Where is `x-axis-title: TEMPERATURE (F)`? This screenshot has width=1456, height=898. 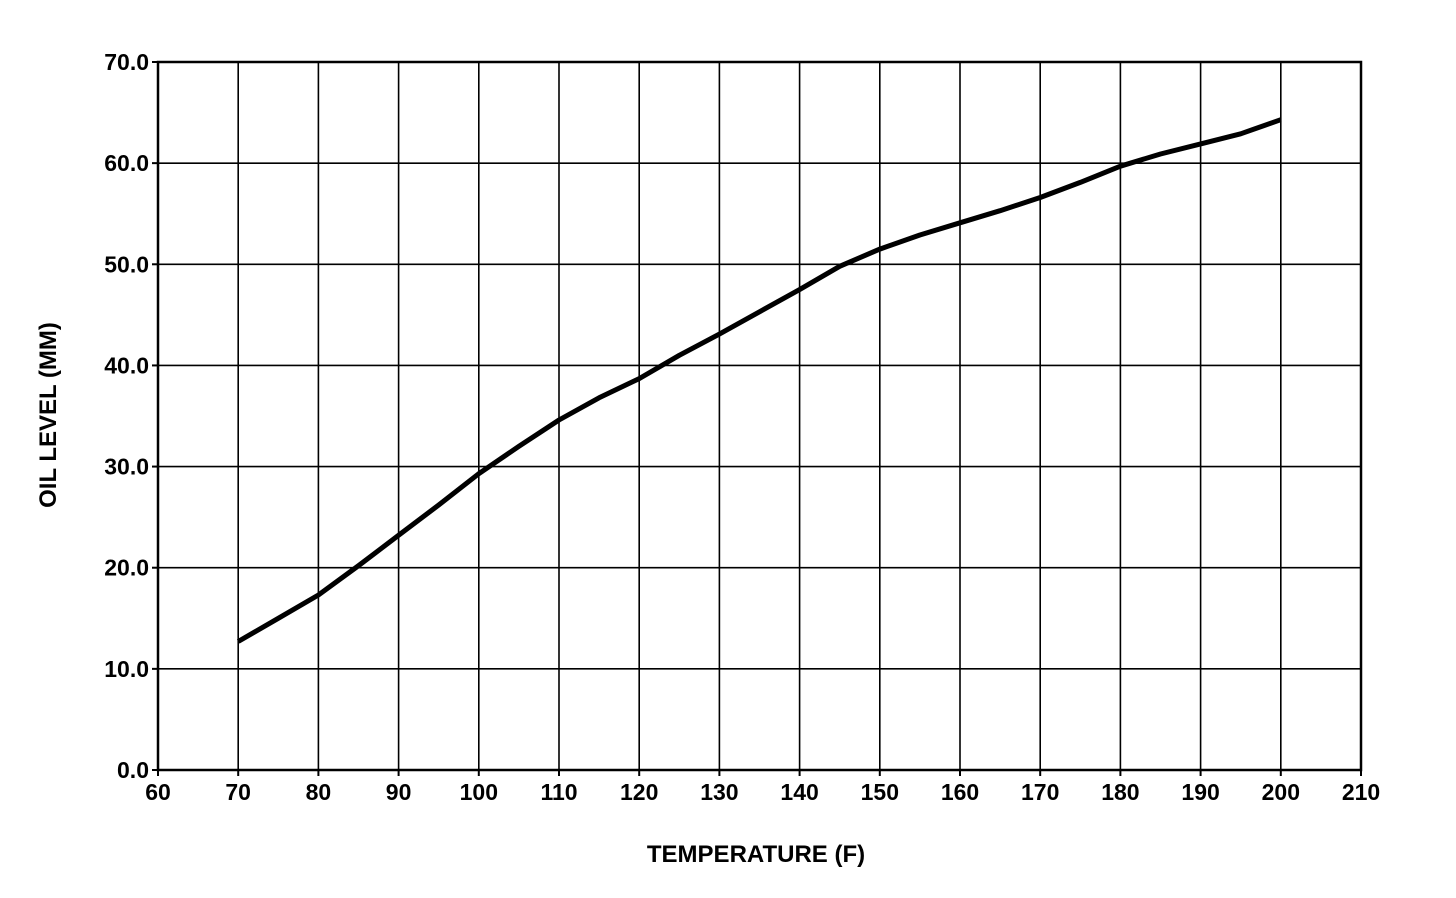 x-axis-title: TEMPERATURE (F) is located at coordinates (756, 854).